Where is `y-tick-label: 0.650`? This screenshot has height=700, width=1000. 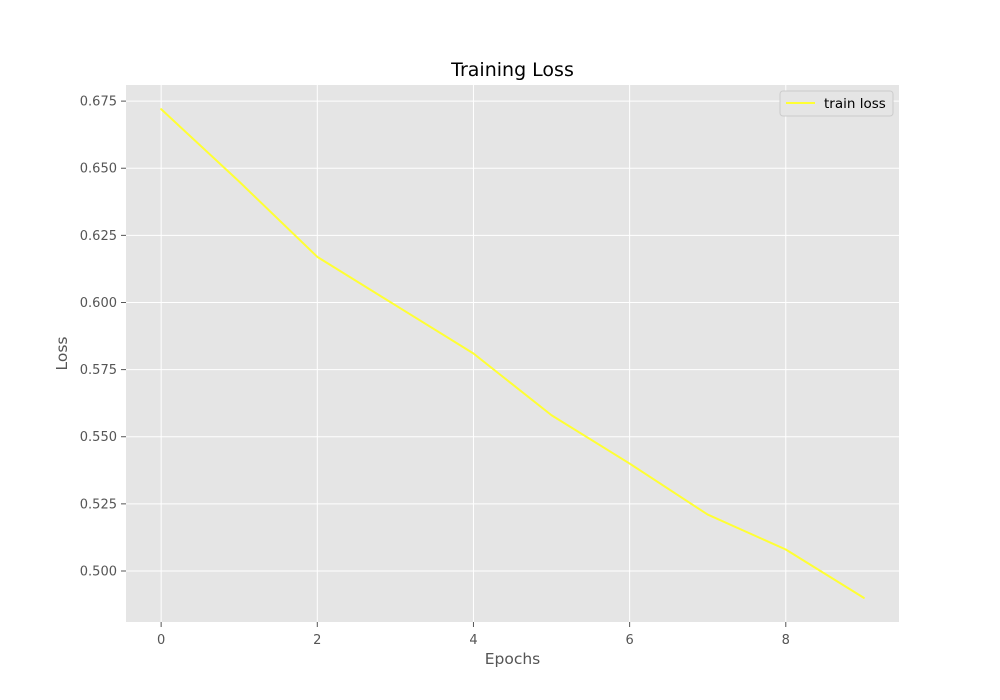 y-tick-label: 0.650 is located at coordinates (98, 169).